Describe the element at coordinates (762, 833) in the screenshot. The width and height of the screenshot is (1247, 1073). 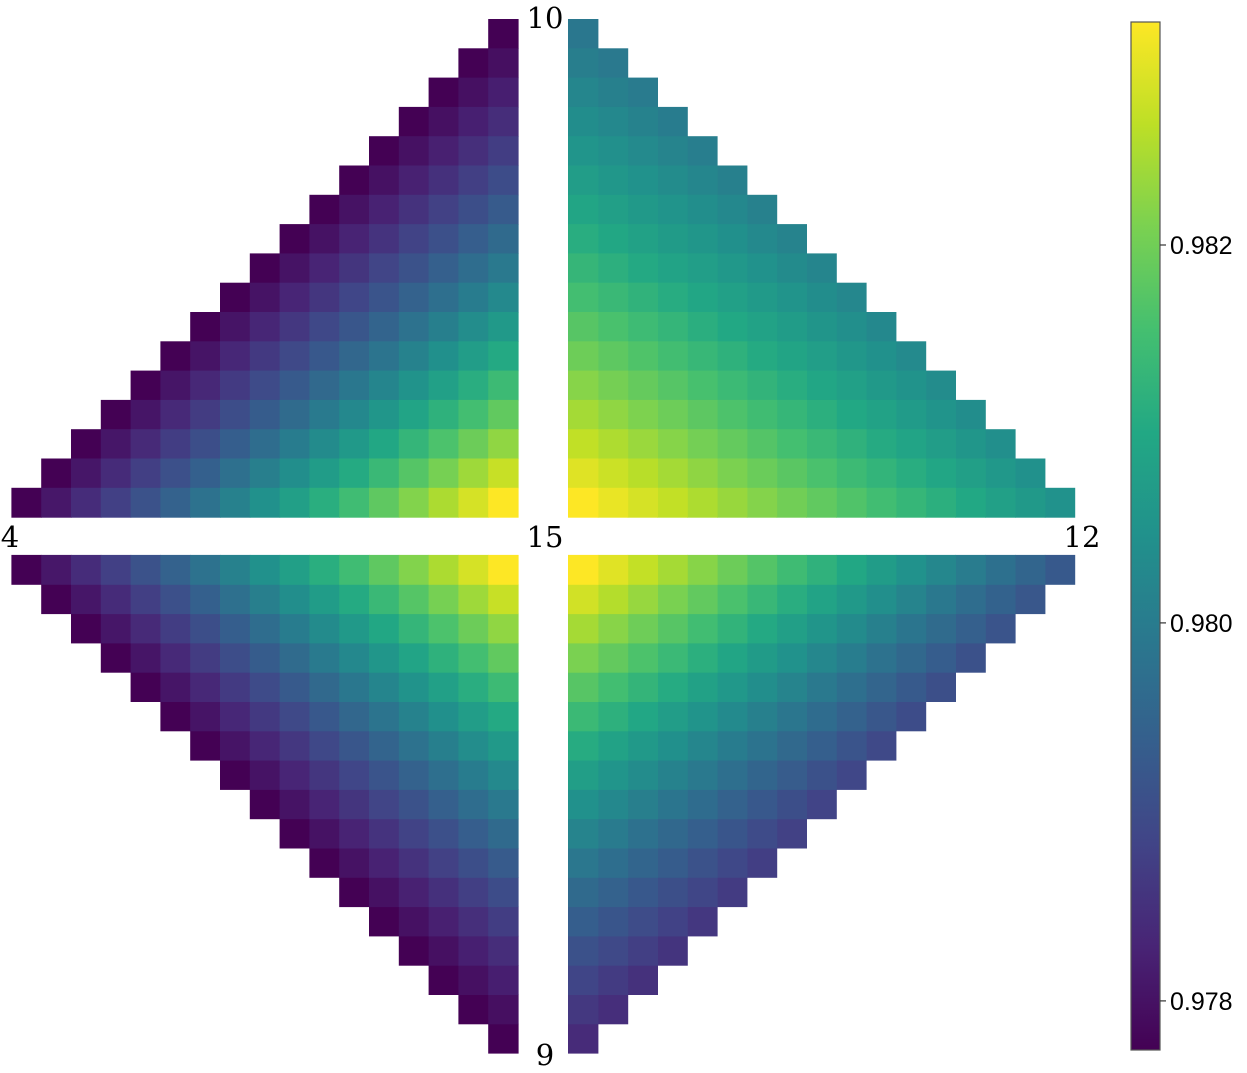
I see `heatmap-cell-lower-right-r8-c2` at that location.